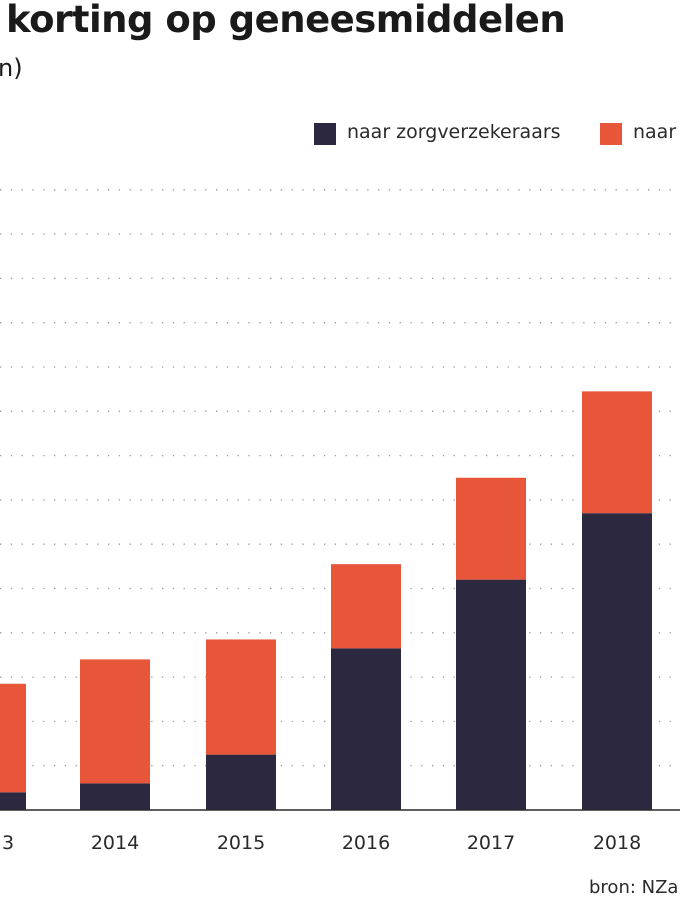  Describe the element at coordinates (611, 134) in the screenshot. I see `legend-swatch-naar` at that location.